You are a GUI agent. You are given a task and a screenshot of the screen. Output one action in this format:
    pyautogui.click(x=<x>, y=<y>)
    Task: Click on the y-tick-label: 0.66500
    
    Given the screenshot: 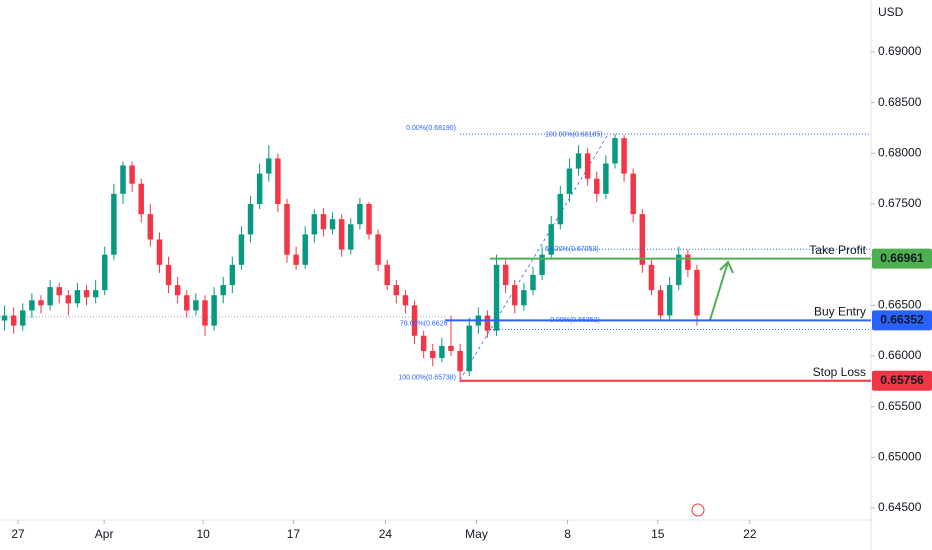 What is the action you would take?
    pyautogui.click(x=900, y=305)
    